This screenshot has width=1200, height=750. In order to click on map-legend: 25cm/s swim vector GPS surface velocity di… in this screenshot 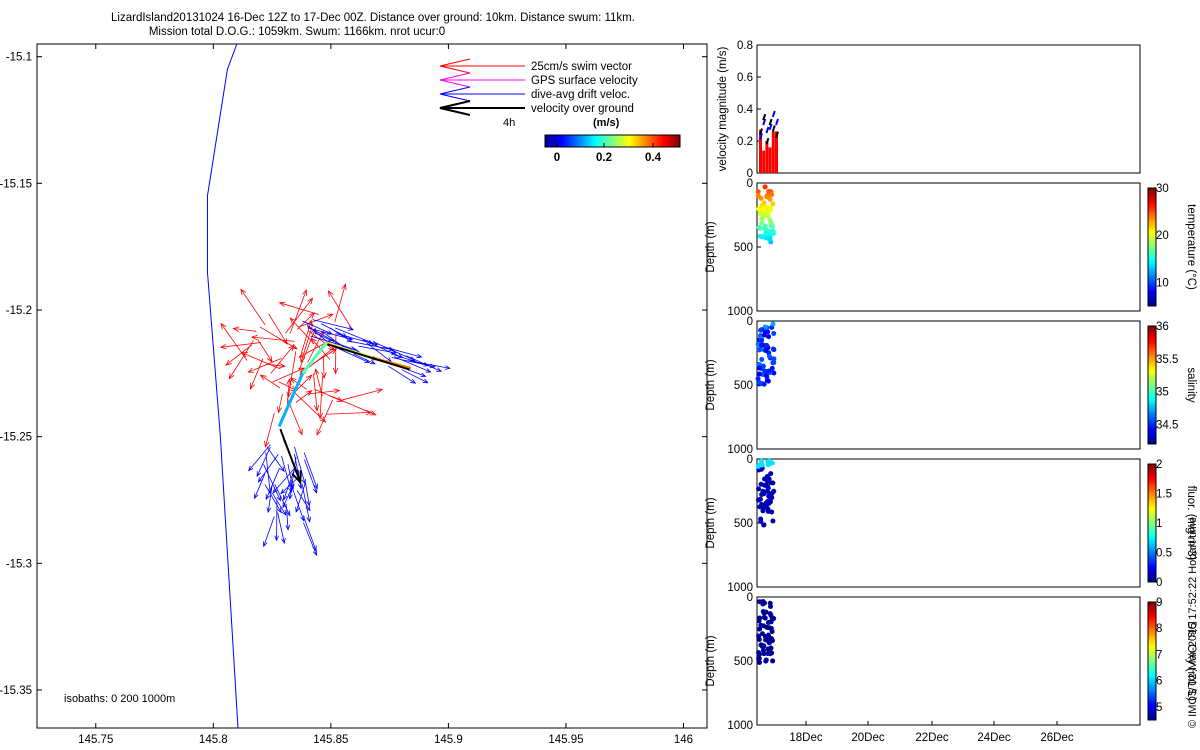, I will do `click(560, 111)`.